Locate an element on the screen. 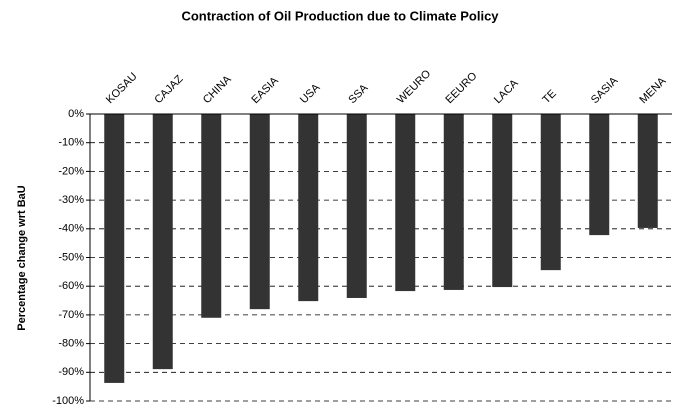  y-tick-label: -70% is located at coordinates (71, 315).